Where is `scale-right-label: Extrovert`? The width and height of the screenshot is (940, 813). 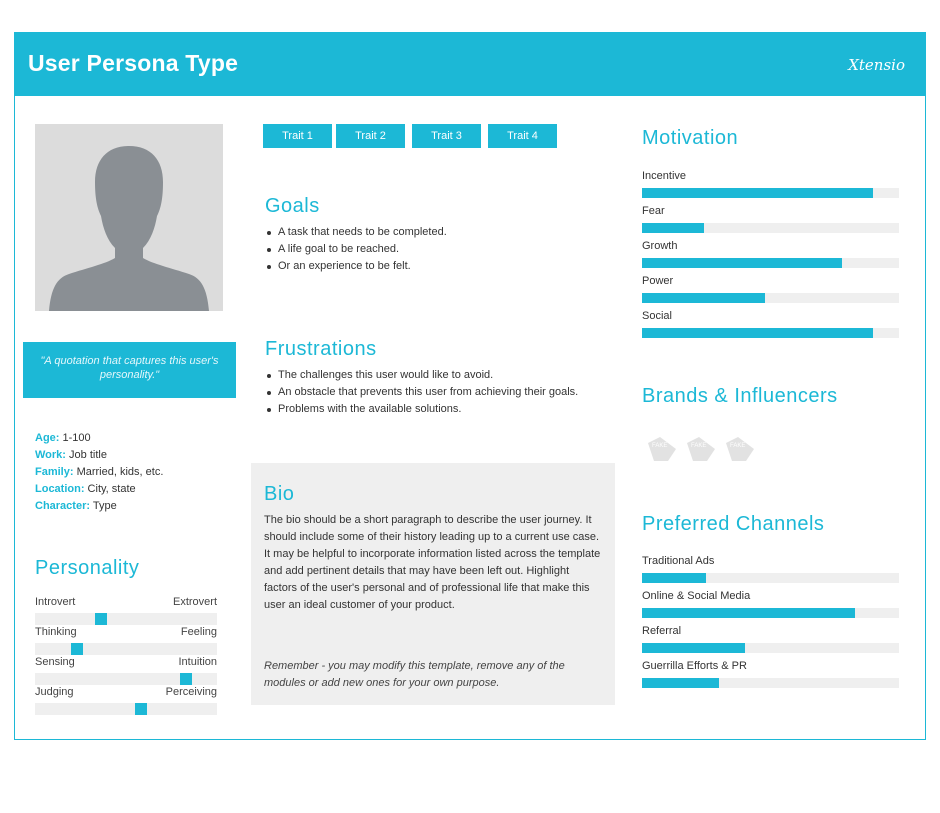
scale-right-label: Extrovert is located at coordinates (194, 602).